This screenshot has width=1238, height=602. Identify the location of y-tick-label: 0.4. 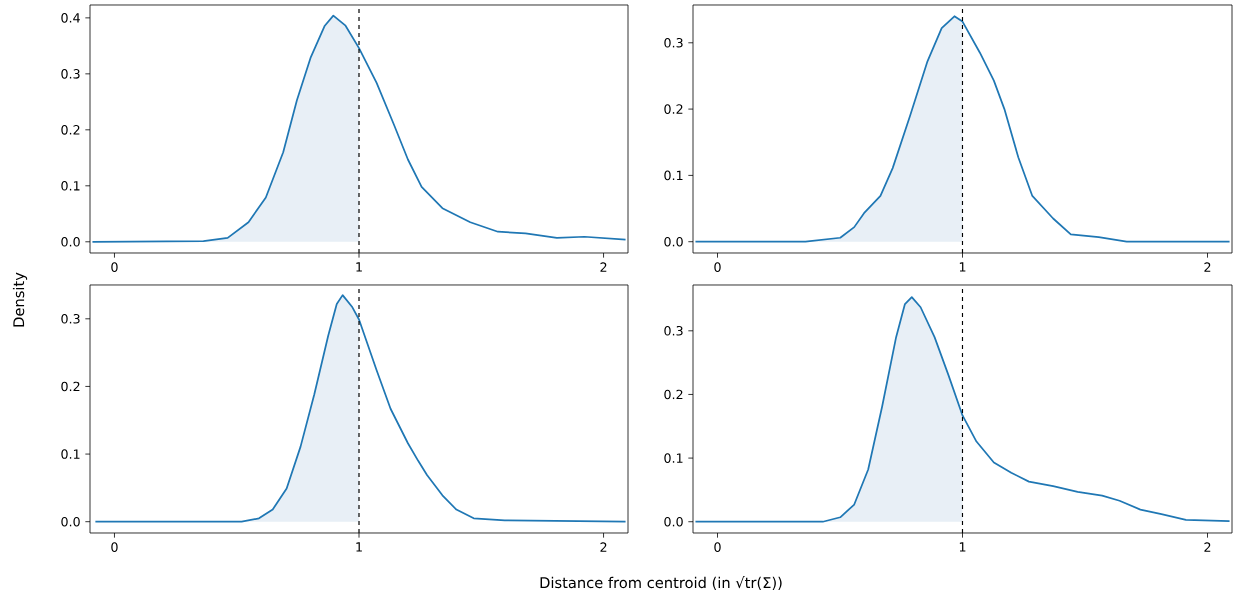
(70, 18).